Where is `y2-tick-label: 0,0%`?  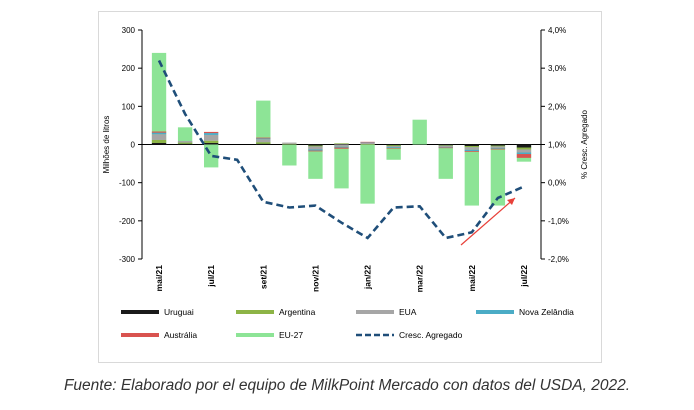
y2-tick-label: 0,0% is located at coordinates (557, 183).